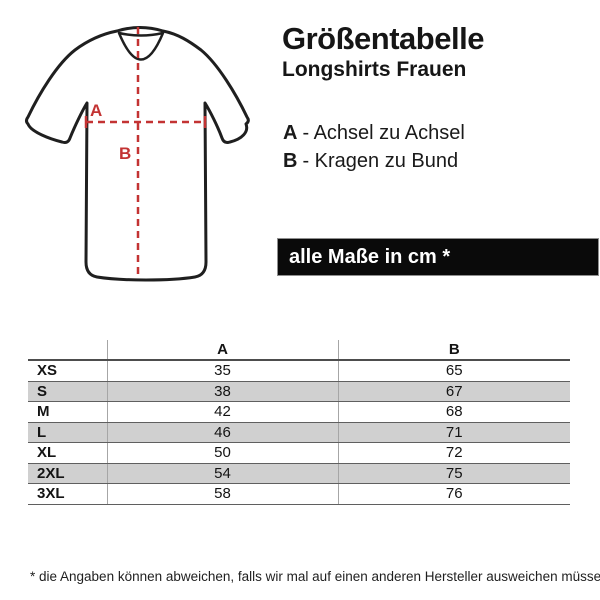 Image resolution: width=600 pixels, height=600 pixels. I want to click on size-label: XL, so click(67, 453).